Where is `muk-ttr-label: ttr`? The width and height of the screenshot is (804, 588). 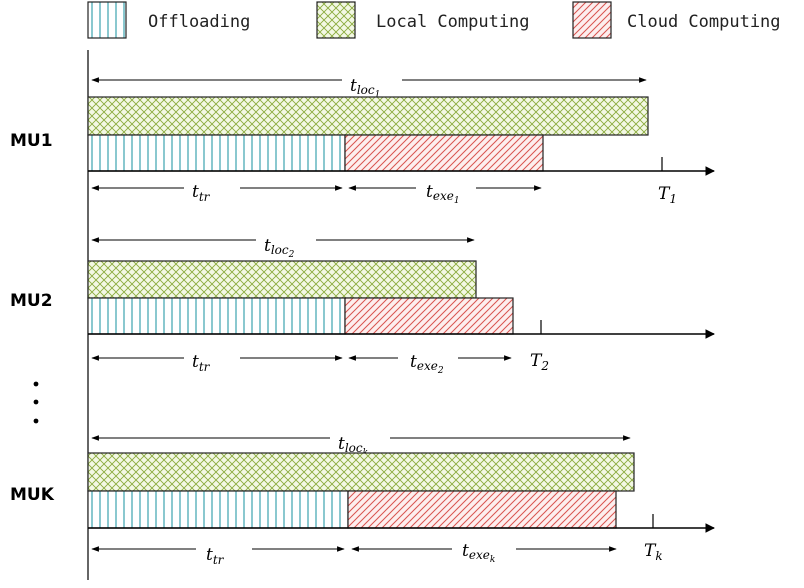 muk-ttr-label: ttr is located at coordinates (215, 556).